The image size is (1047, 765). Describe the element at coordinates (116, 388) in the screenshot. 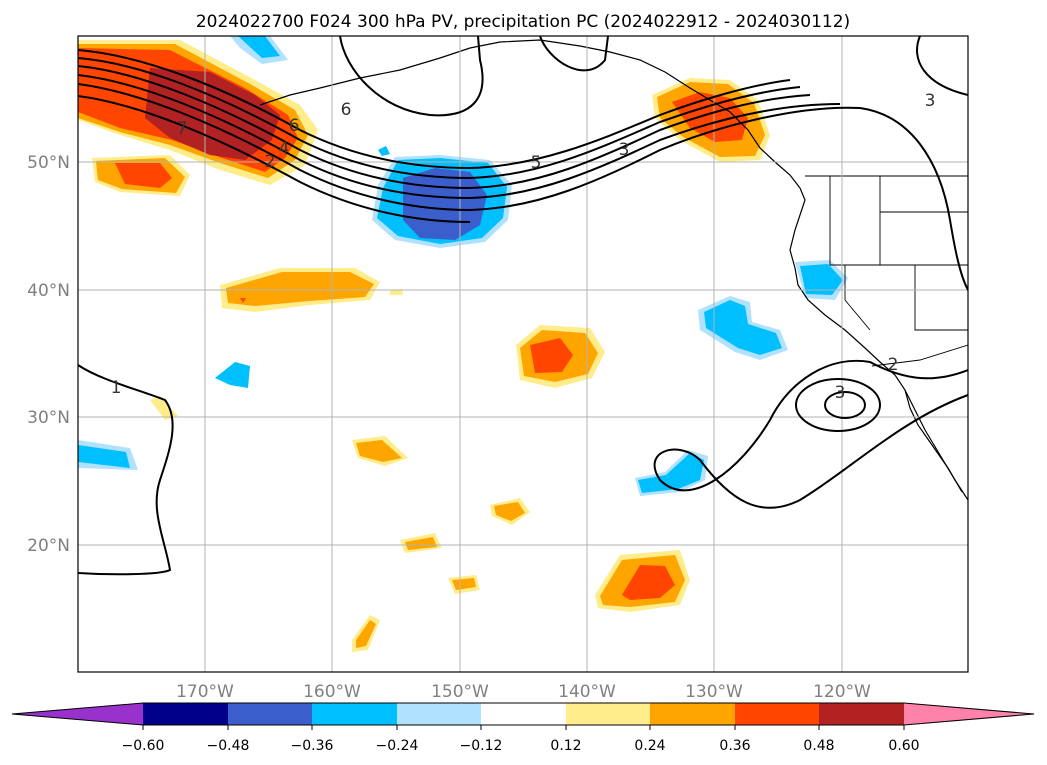

I see `contour-label: 1` at that location.